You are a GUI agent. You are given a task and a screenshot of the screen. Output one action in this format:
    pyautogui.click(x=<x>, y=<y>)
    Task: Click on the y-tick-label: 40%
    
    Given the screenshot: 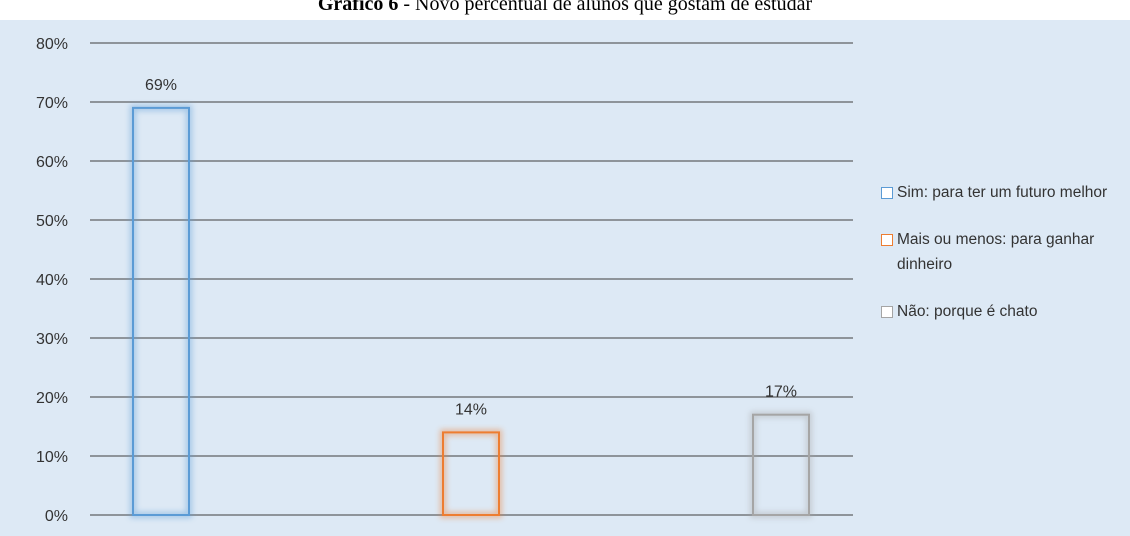 What is the action you would take?
    pyautogui.click(x=52, y=280)
    